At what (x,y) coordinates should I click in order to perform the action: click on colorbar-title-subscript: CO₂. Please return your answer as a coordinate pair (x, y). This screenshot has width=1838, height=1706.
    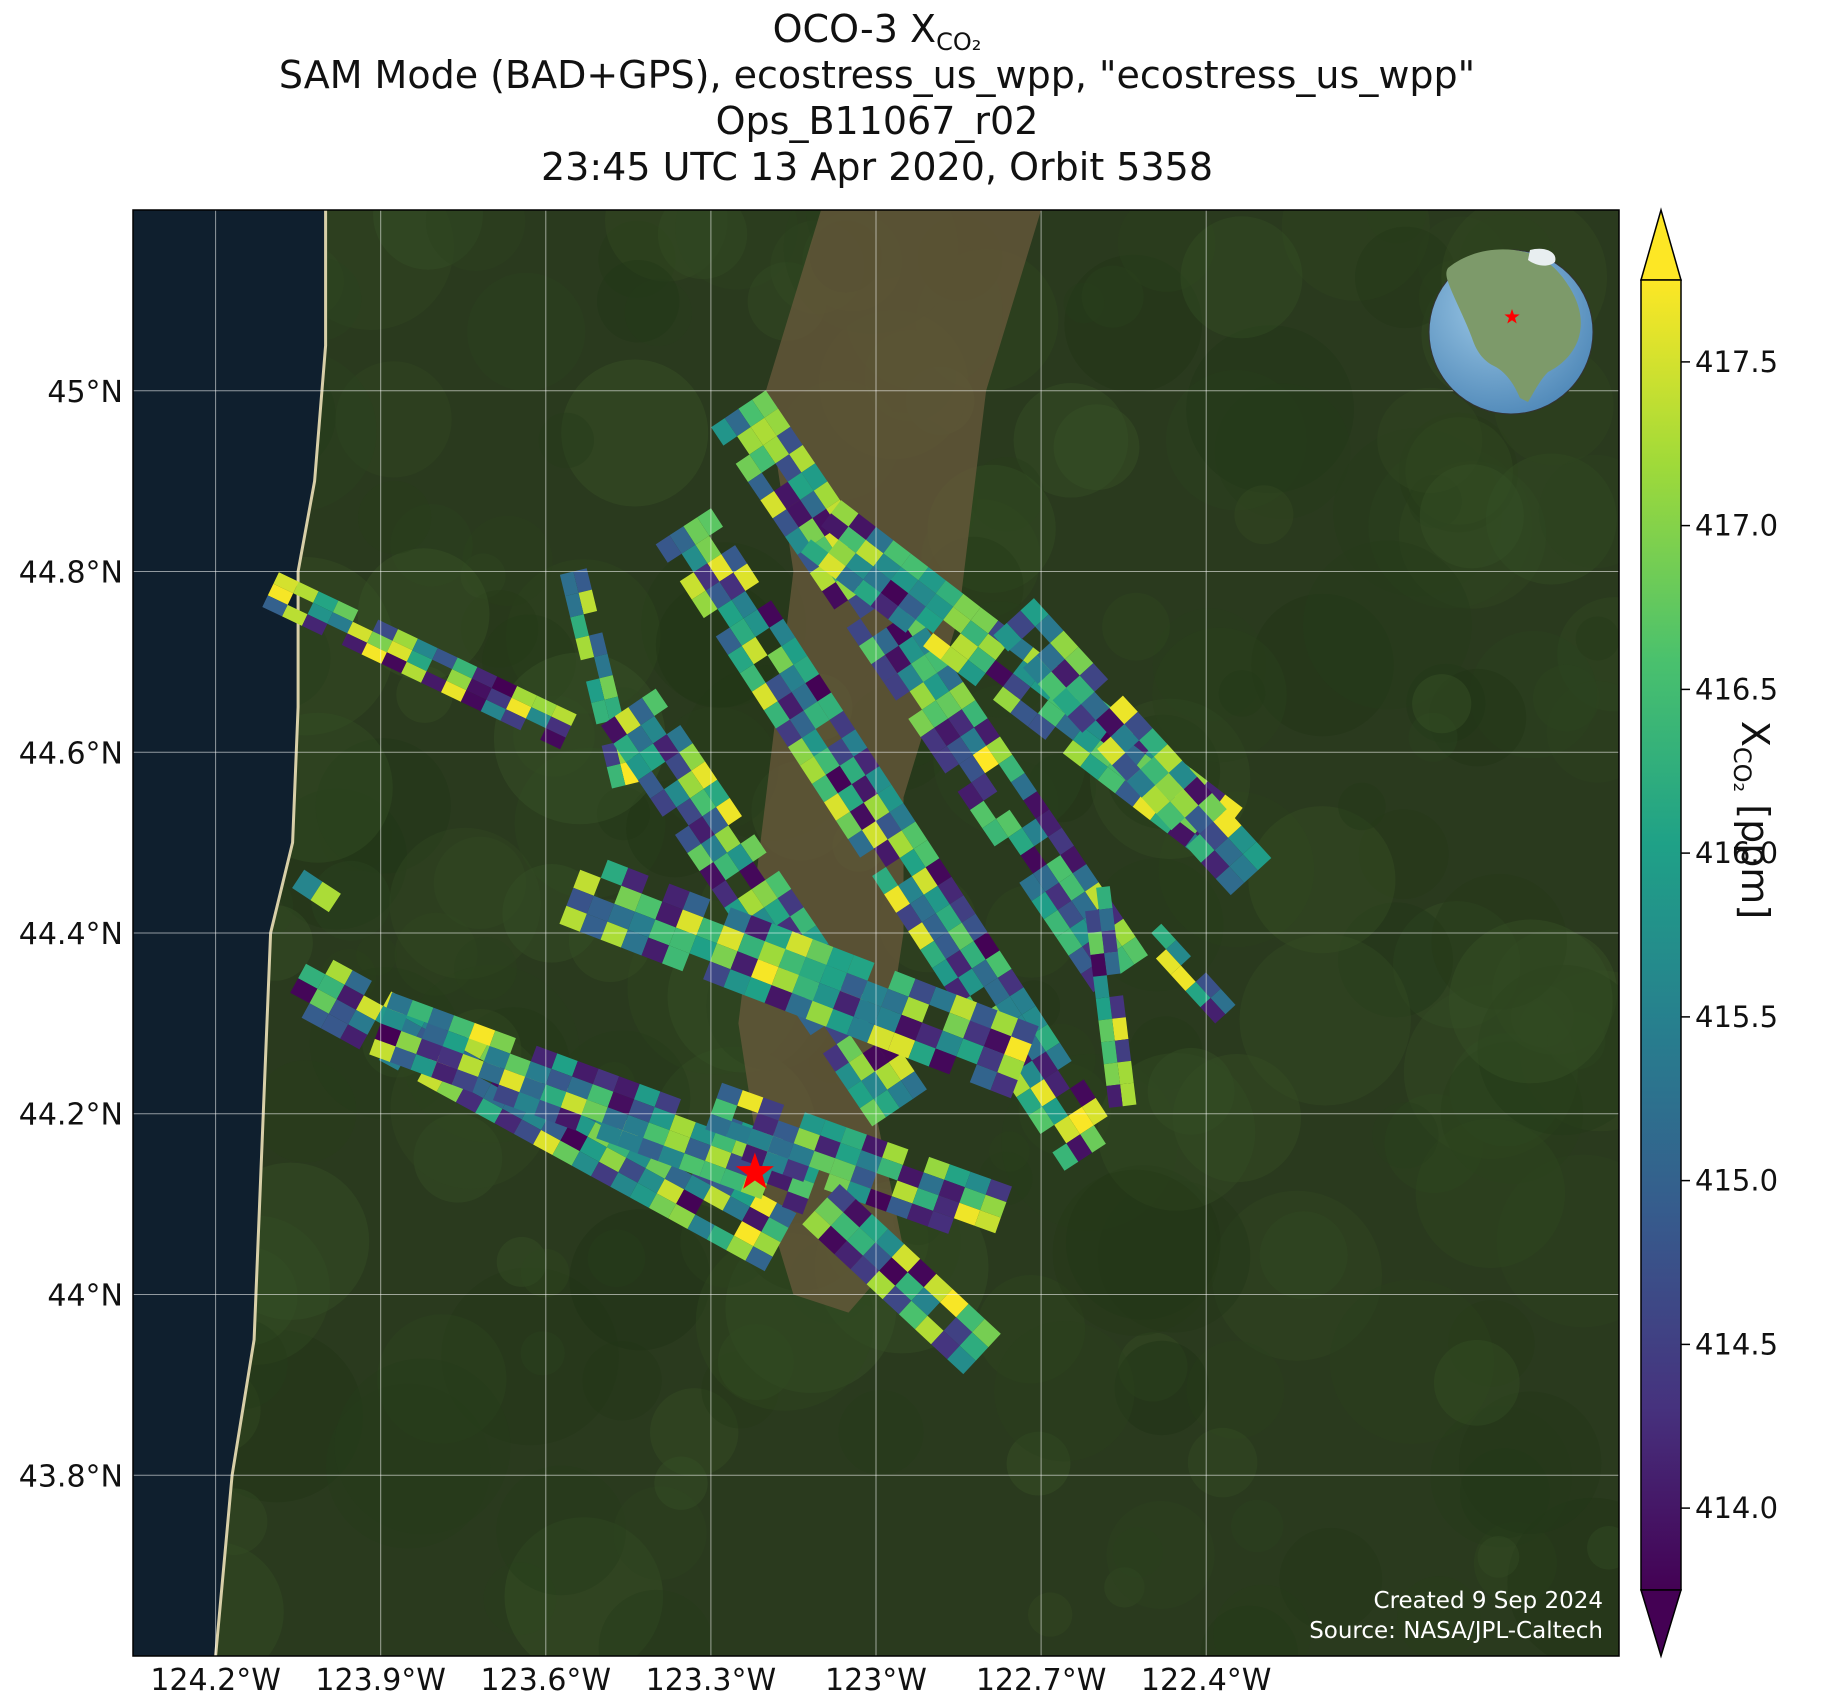
    Looking at the image, I should click on (1742, 769).